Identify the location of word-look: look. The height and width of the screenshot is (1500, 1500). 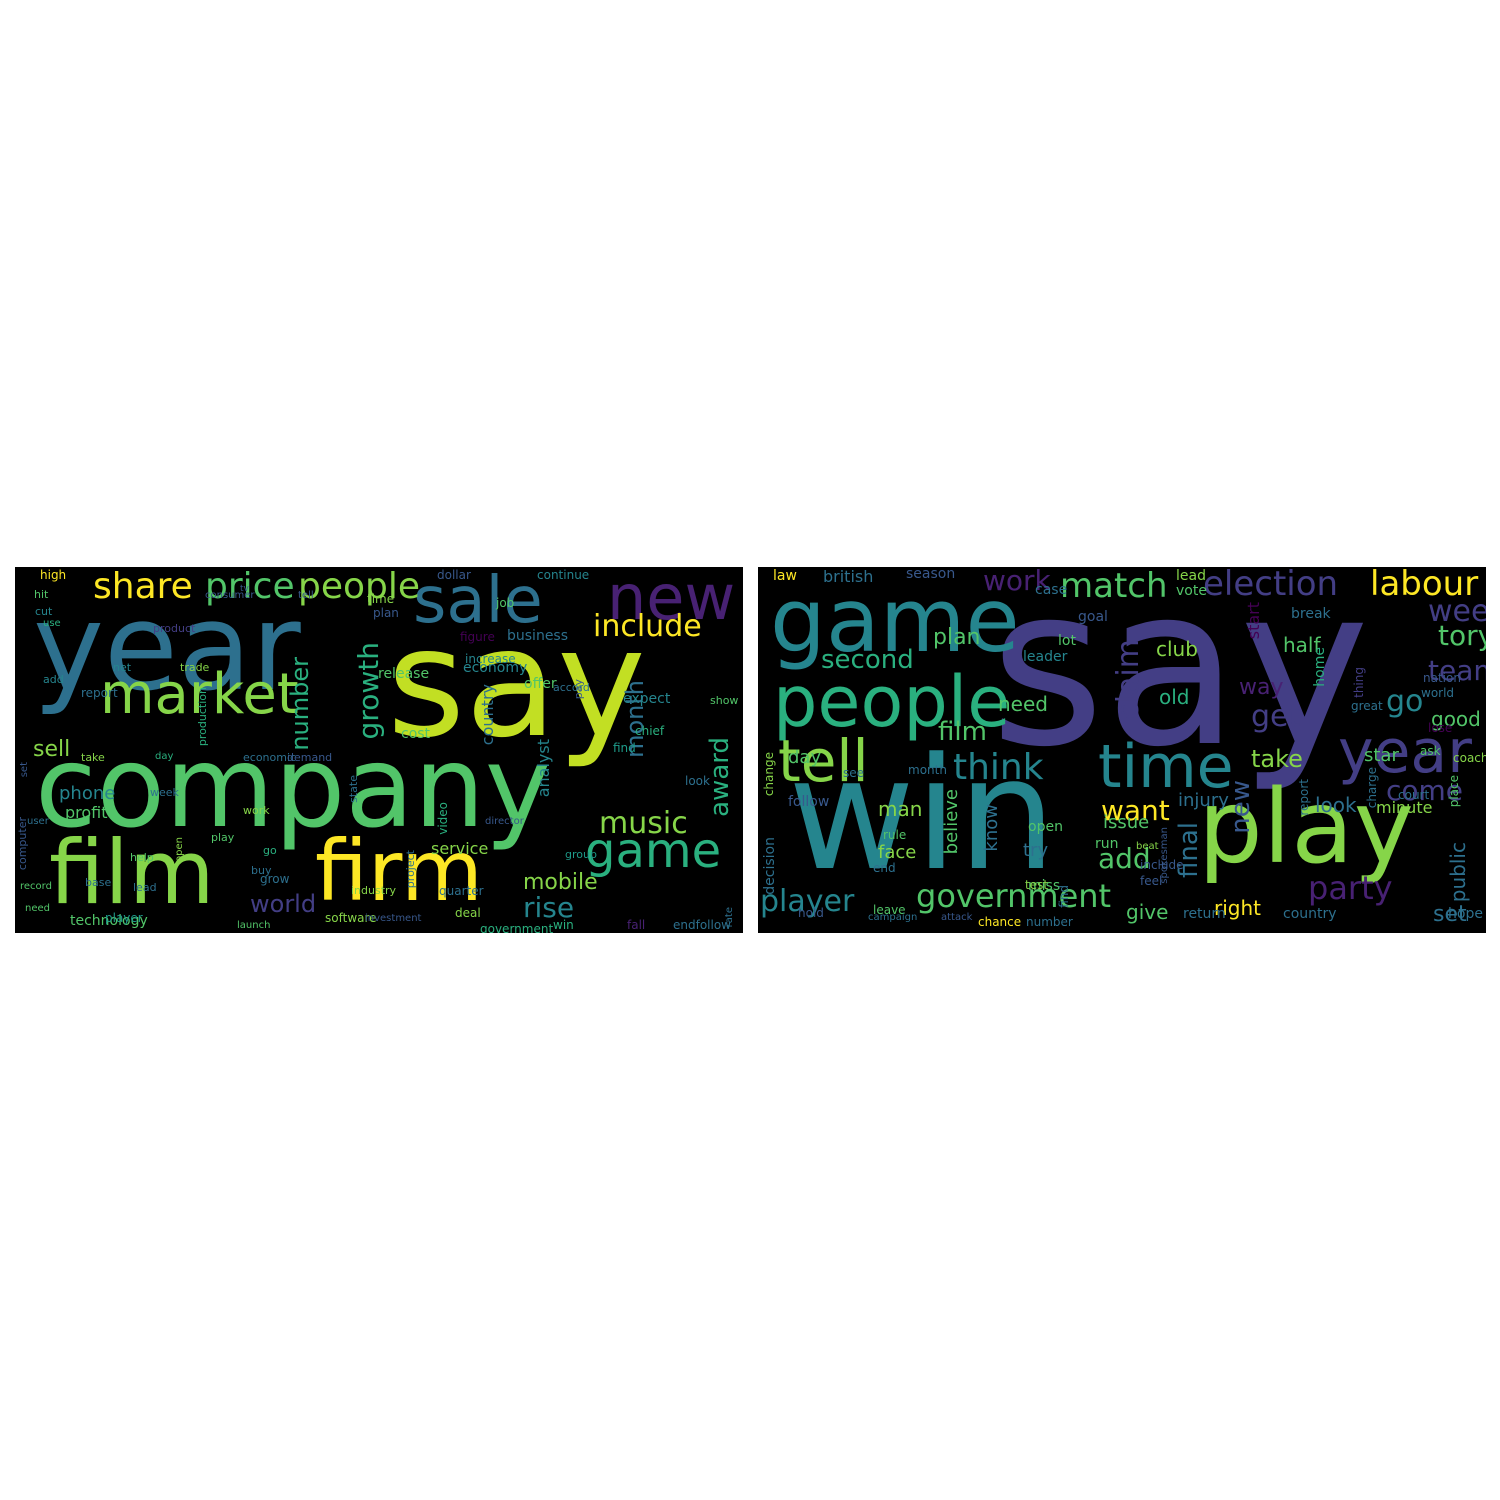
(1336, 805).